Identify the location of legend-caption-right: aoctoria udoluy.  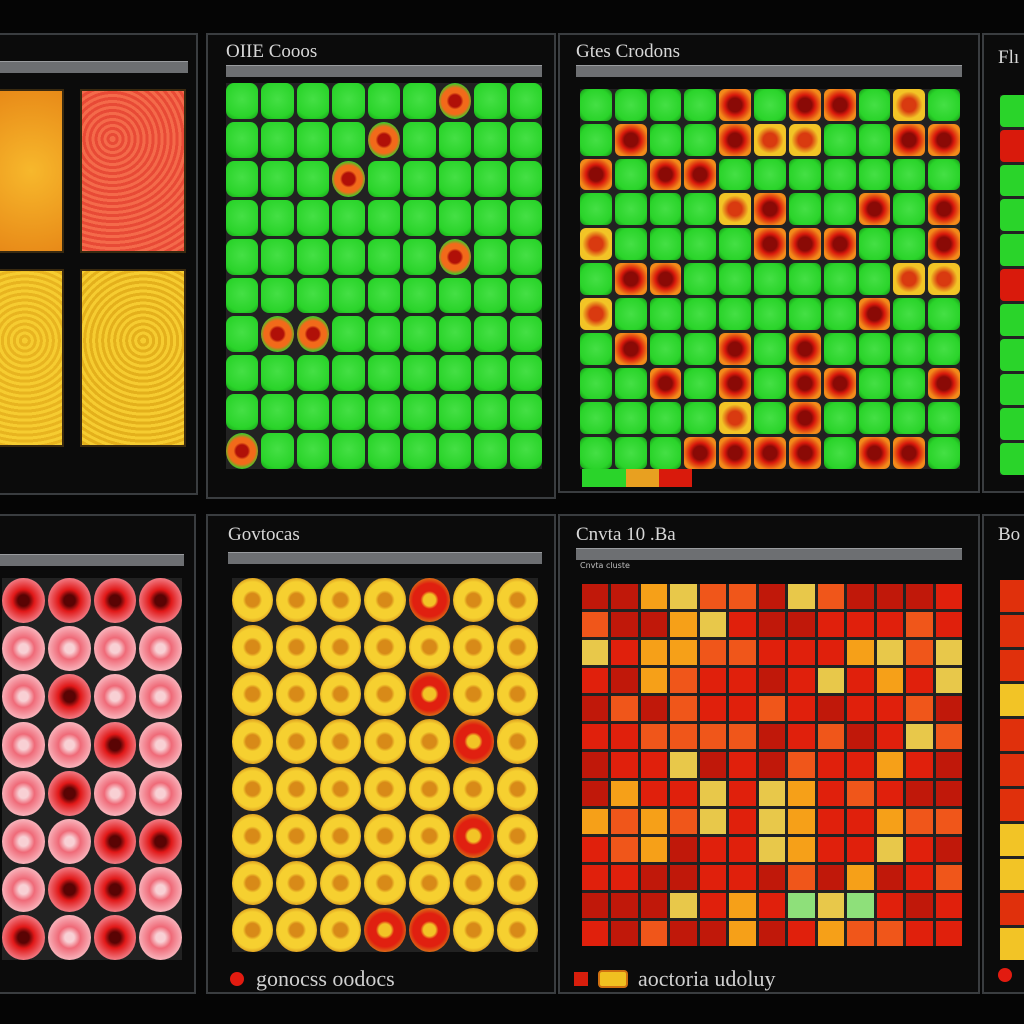
(707, 978).